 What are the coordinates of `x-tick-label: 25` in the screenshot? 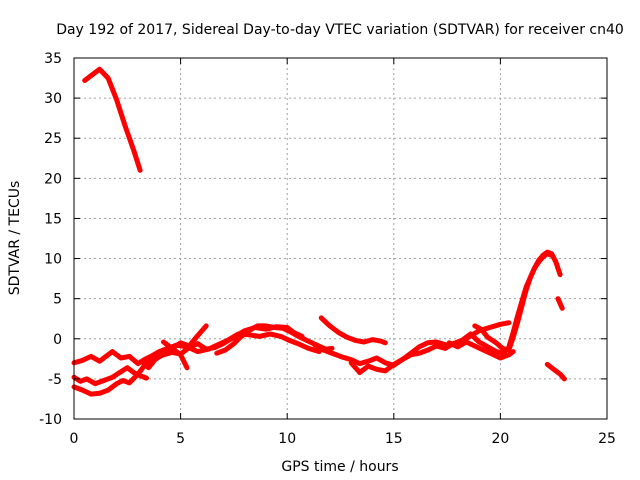 It's located at (607, 439).